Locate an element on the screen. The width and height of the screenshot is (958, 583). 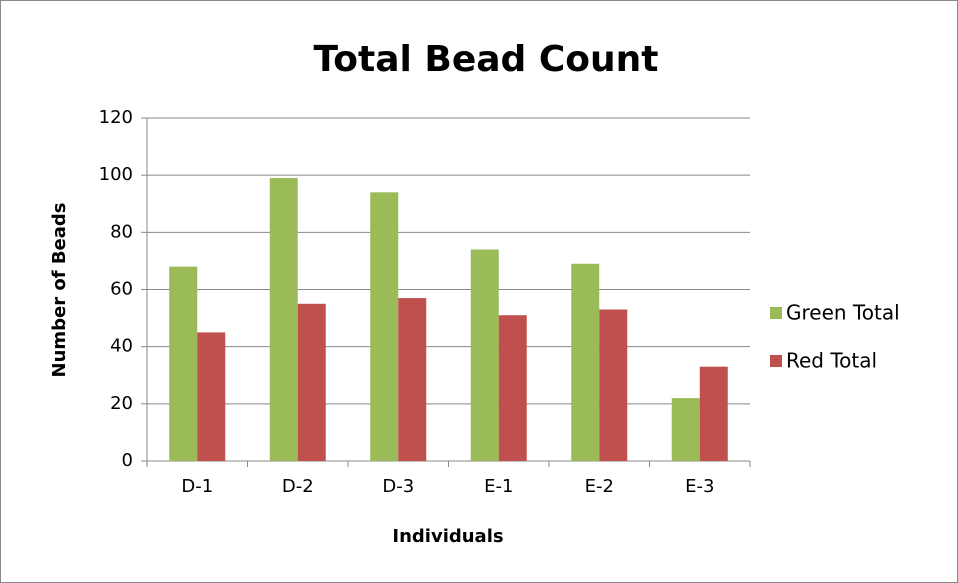
y-tick-label: 100 is located at coordinates (116, 174).